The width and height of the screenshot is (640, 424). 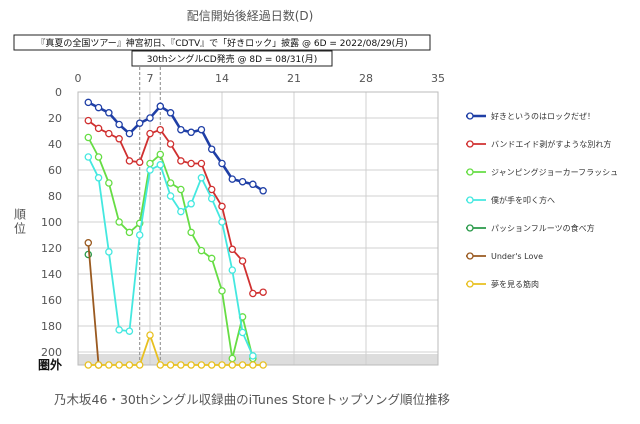 What do you see at coordinates (55, 196) in the screenshot?
I see `y-tick-label: 80` at bounding box center [55, 196].